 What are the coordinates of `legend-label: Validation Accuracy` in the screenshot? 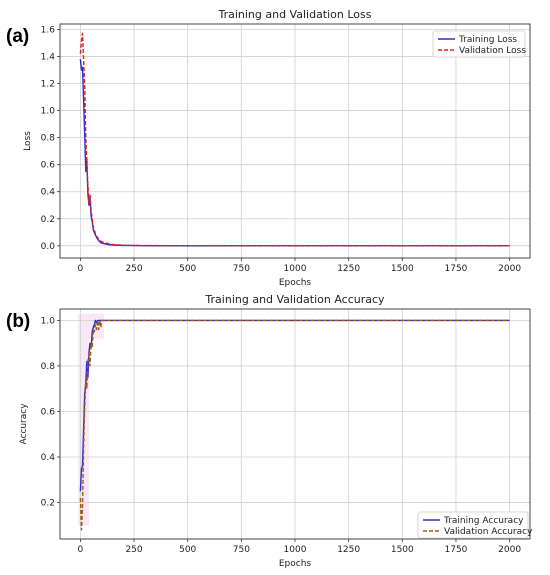 It's located at (488, 532).